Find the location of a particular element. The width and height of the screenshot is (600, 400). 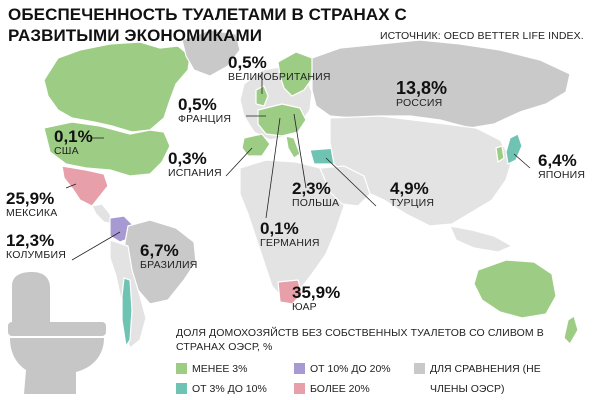

colombia-name: КОЛУМБИЯ is located at coordinates (36, 255).